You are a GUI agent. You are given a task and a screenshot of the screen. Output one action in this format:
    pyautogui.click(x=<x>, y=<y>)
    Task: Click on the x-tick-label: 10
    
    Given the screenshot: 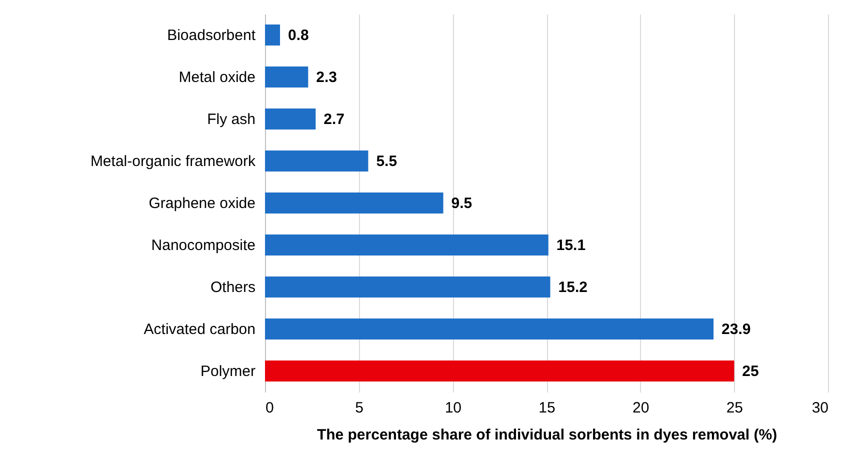 What is the action you would take?
    pyautogui.click(x=453, y=408)
    